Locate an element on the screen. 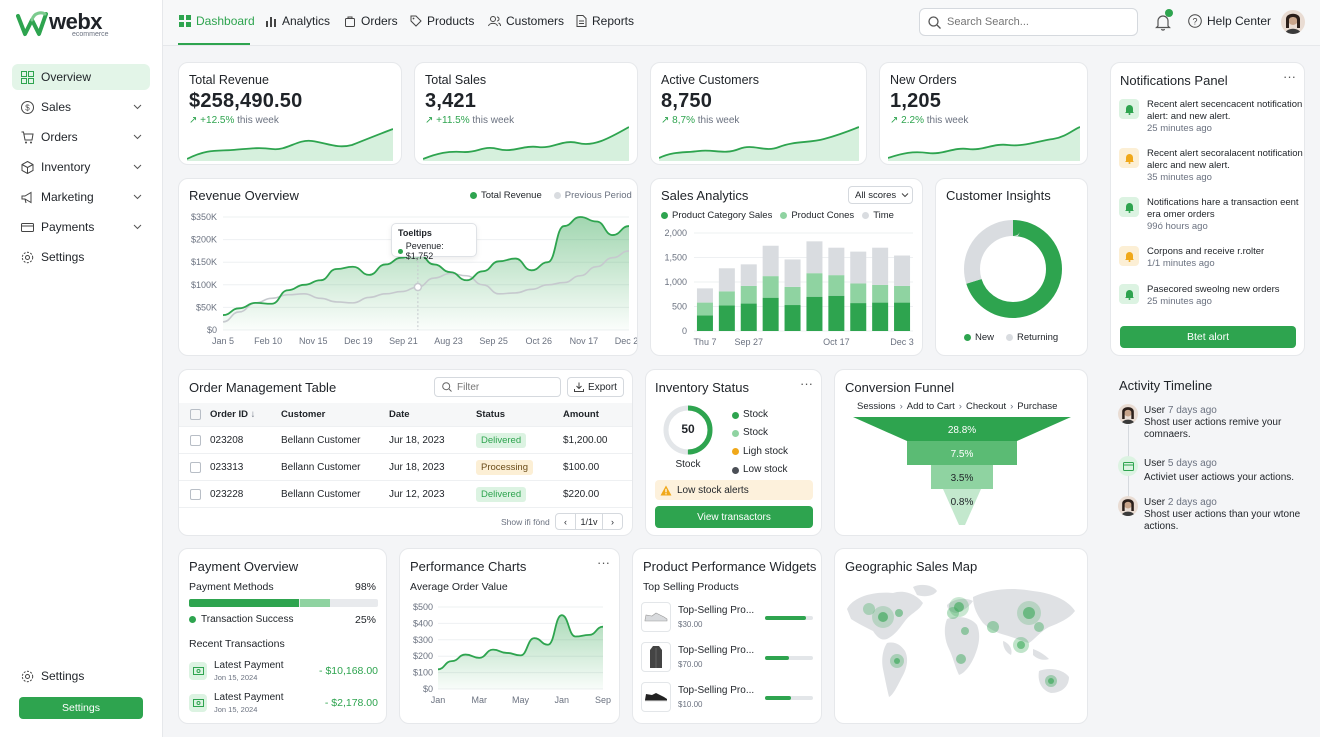 The height and width of the screenshot is (737, 1320). alert-button: Btet alort is located at coordinates (1208, 337).